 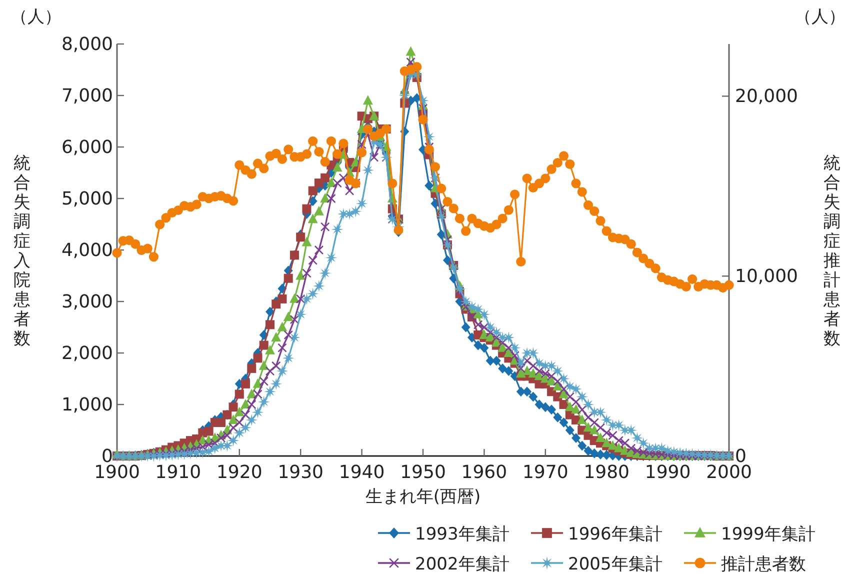 What do you see at coordinates (87, 250) in the screenshot?
I see `y-tick-label: 4,000` at bounding box center [87, 250].